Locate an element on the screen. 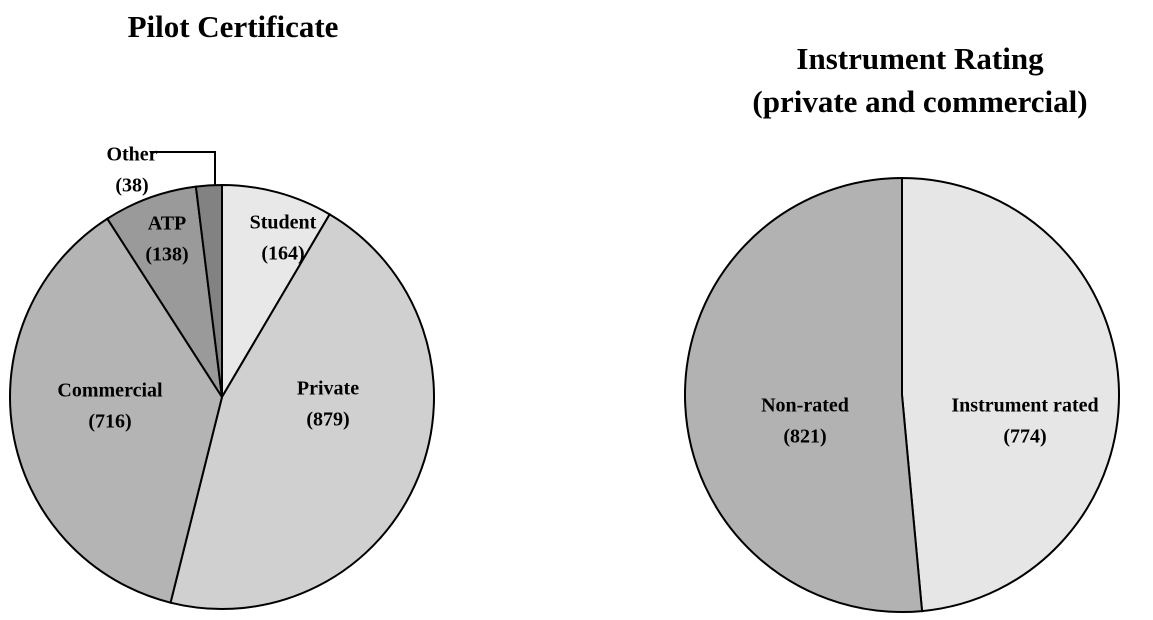 The width and height of the screenshot is (1153, 620). leader-line is located at coordinates (183, 168).